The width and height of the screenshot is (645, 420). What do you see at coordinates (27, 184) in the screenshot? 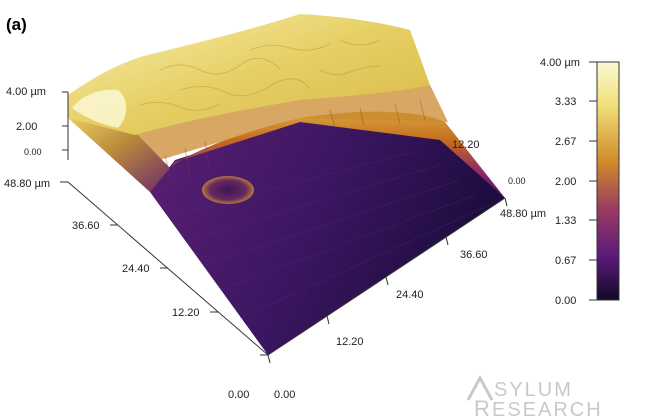
I see `left-axis-label-0: 48.80 µm` at bounding box center [27, 184].